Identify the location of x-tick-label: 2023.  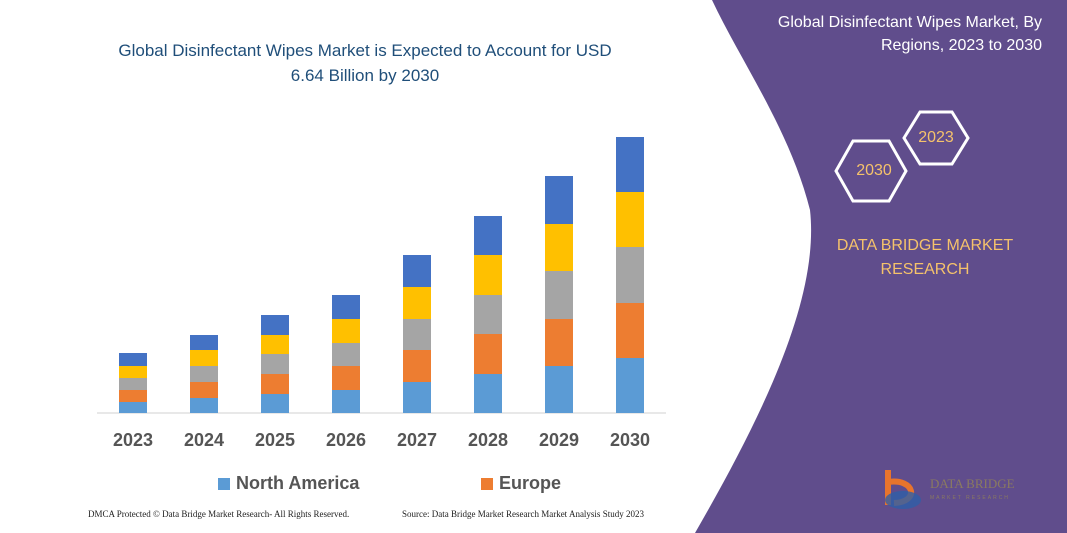
(133, 440).